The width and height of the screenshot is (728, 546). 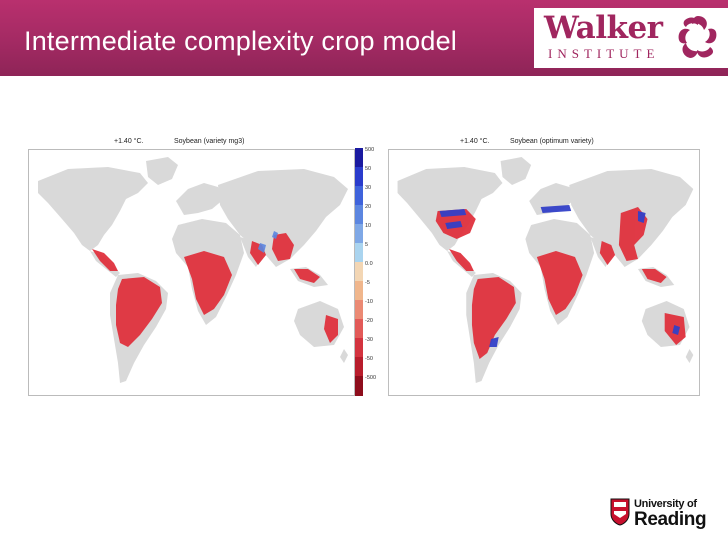 I want to click on swirl-icon, so click(x=697, y=37).